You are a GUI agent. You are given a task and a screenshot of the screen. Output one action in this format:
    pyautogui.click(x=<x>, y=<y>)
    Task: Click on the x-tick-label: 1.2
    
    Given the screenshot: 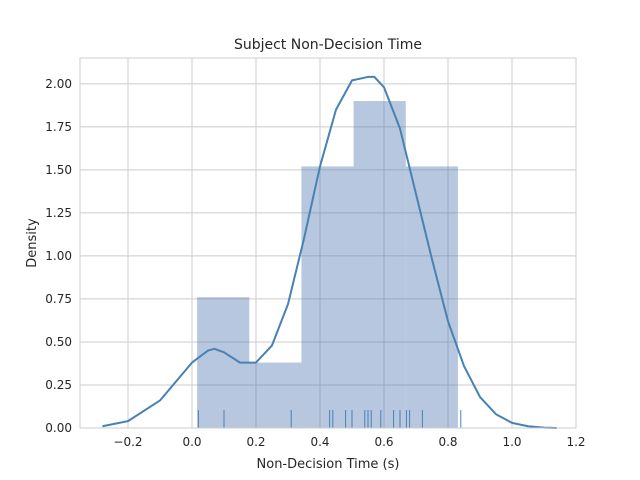 What is the action you would take?
    pyautogui.click(x=575, y=442)
    